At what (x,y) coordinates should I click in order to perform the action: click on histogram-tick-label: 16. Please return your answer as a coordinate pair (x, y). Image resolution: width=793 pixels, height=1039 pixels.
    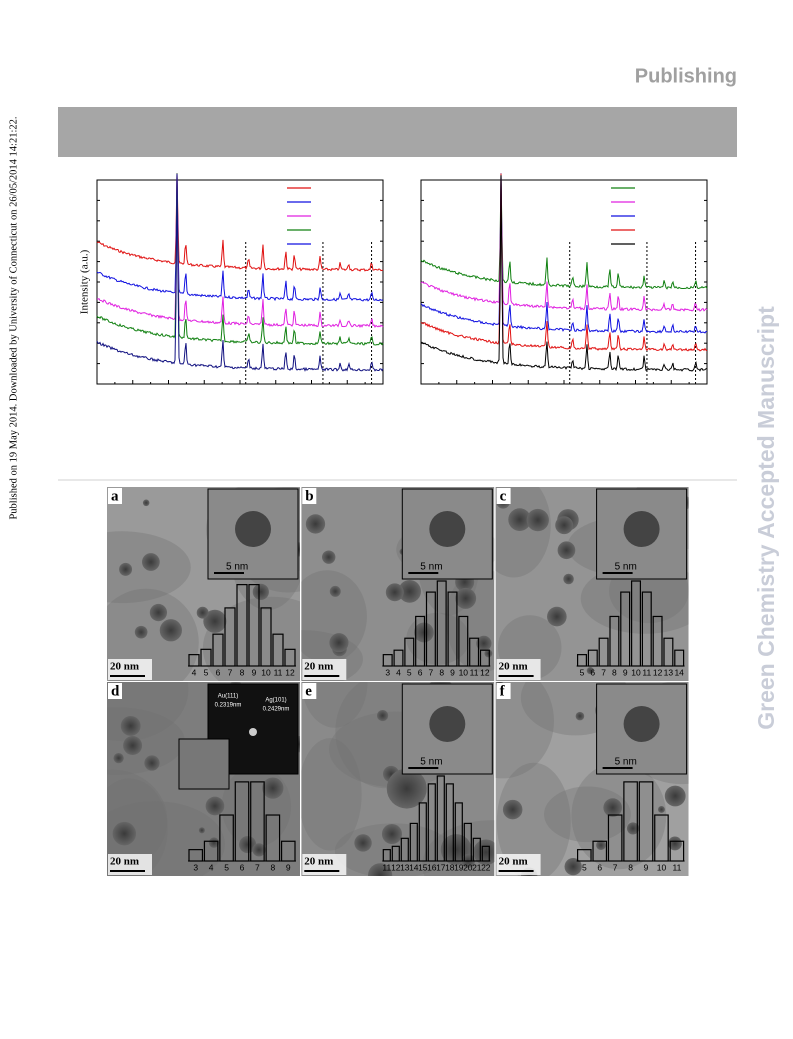
    Looking at the image, I should click on (432, 867).